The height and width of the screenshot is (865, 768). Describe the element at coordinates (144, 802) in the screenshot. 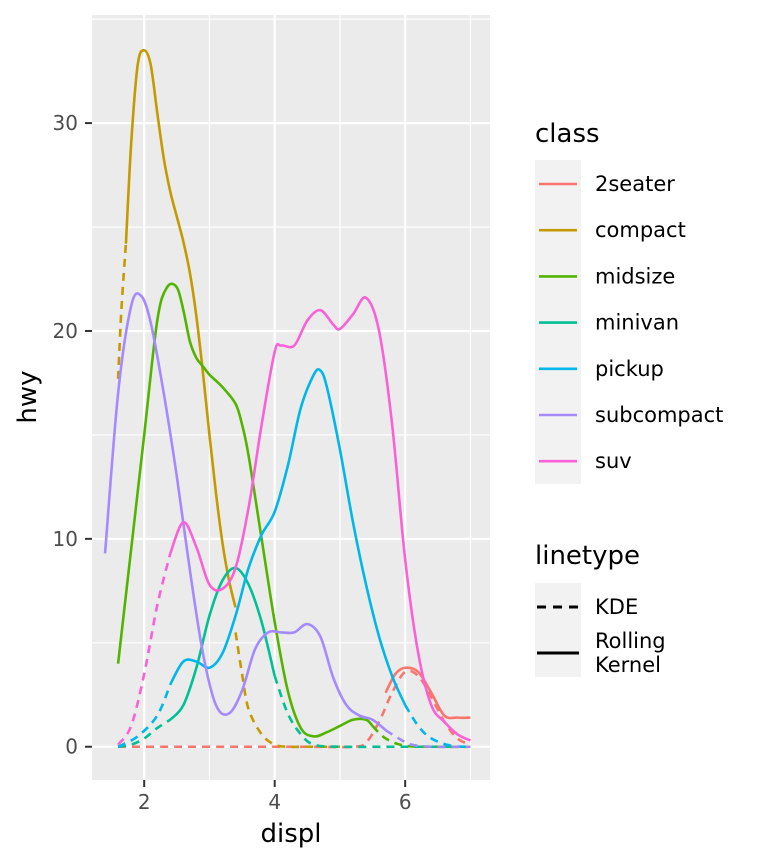

I see `x-tick-label-0: 2` at that location.